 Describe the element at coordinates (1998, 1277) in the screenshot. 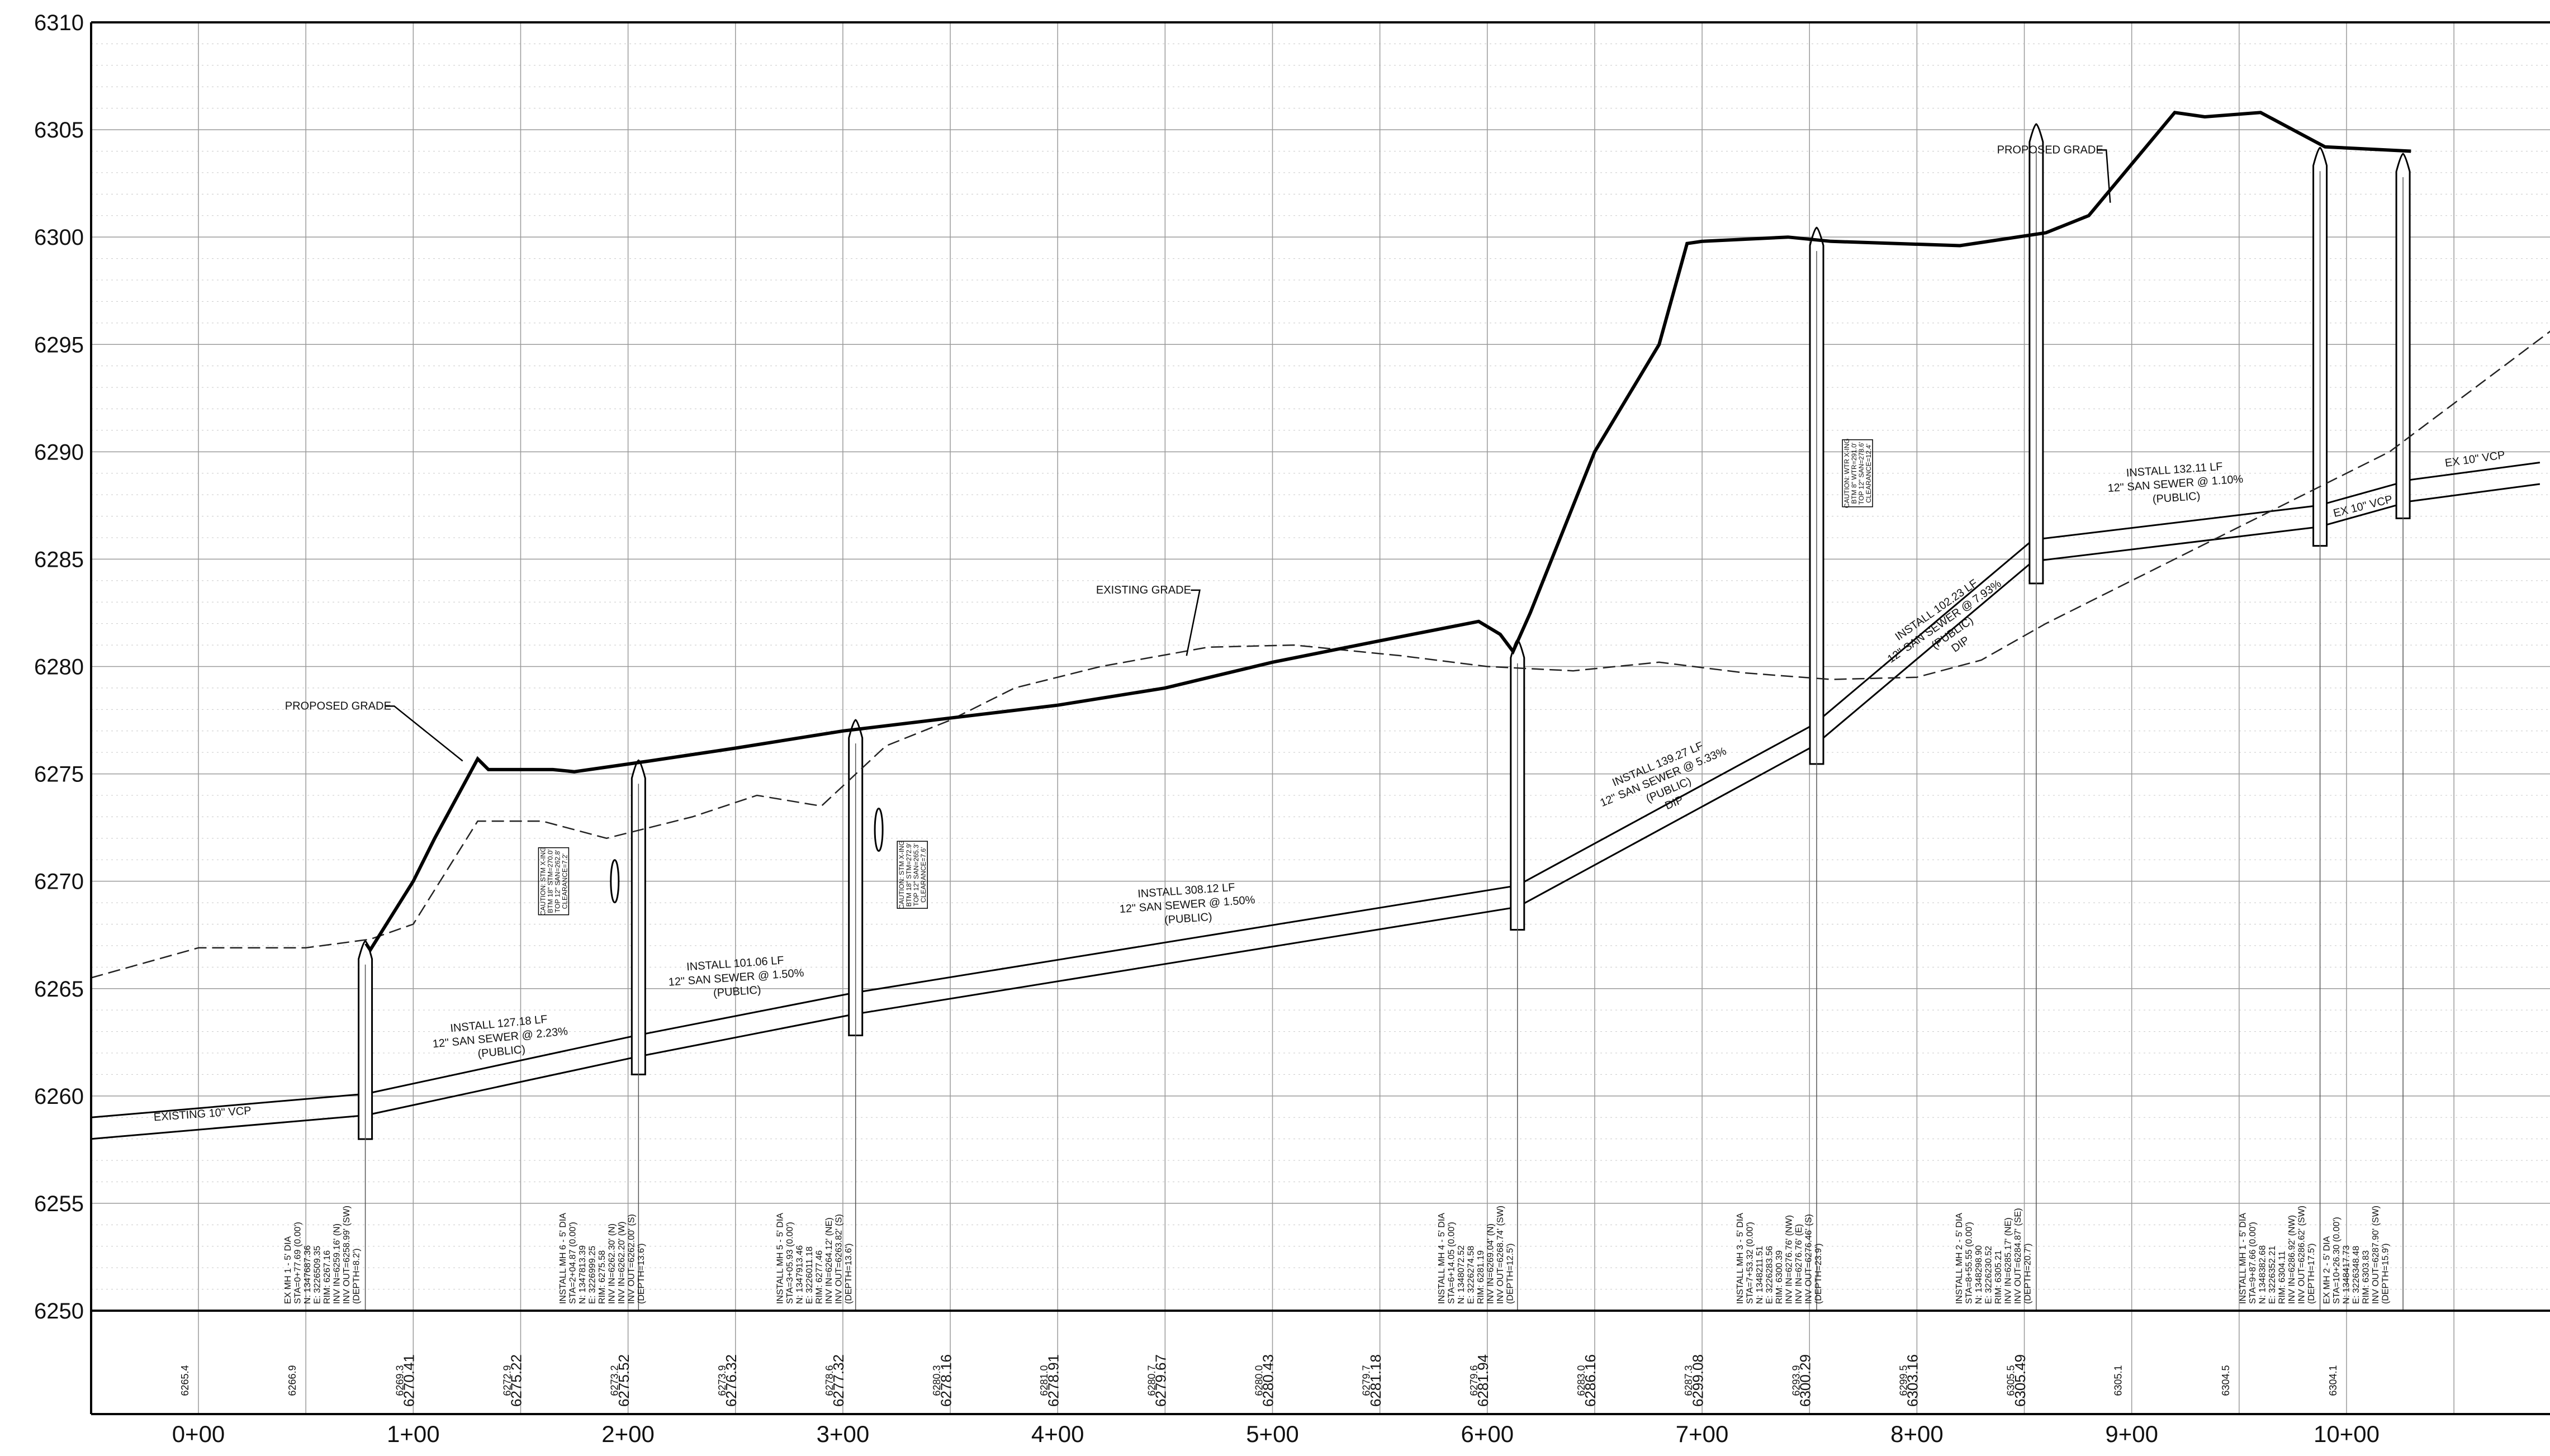

I see `manhole-note-line: RIM: 6305.21` at that location.